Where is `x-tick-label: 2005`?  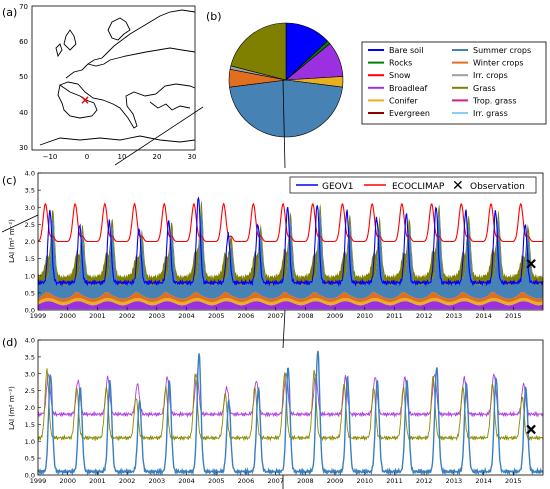 x-tick-label: 2005 is located at coordinates (216, 481).